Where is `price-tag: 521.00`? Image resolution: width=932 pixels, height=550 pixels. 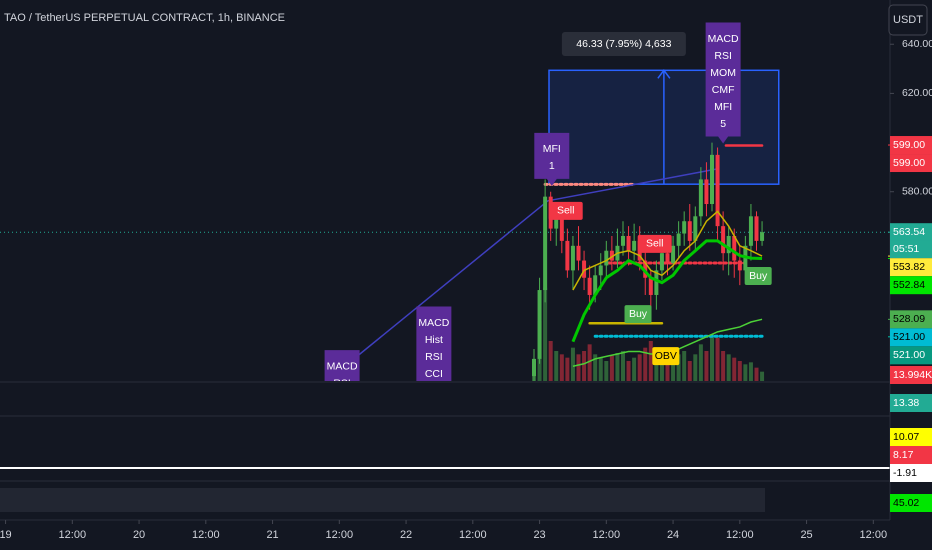
price-tag: 521.00 is located at coordinates (909, 337).